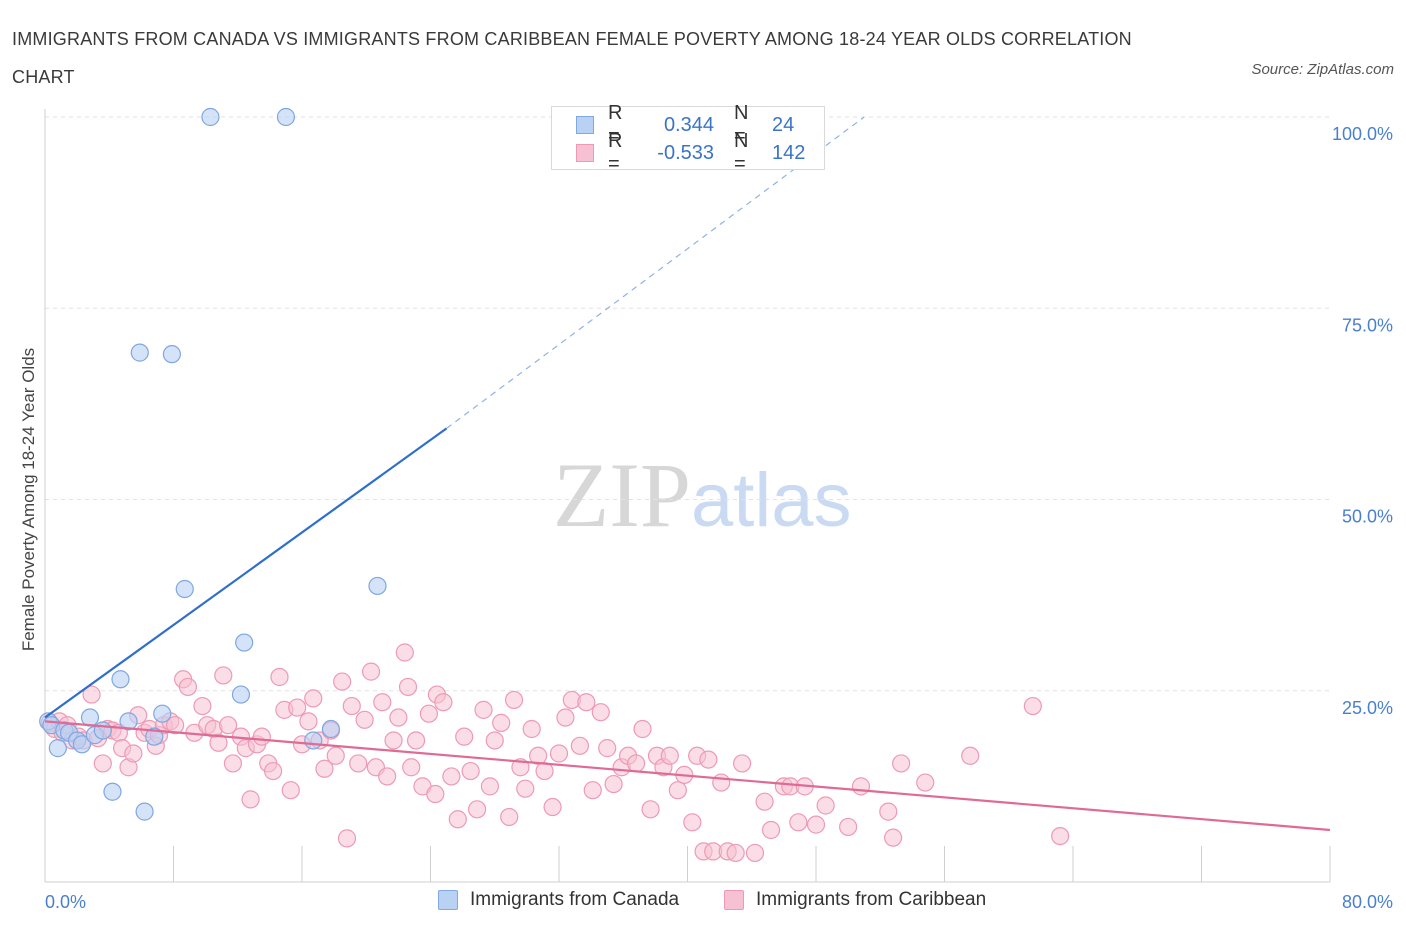  I want to click on watermark-zip: ZIP, so click(622, 495).